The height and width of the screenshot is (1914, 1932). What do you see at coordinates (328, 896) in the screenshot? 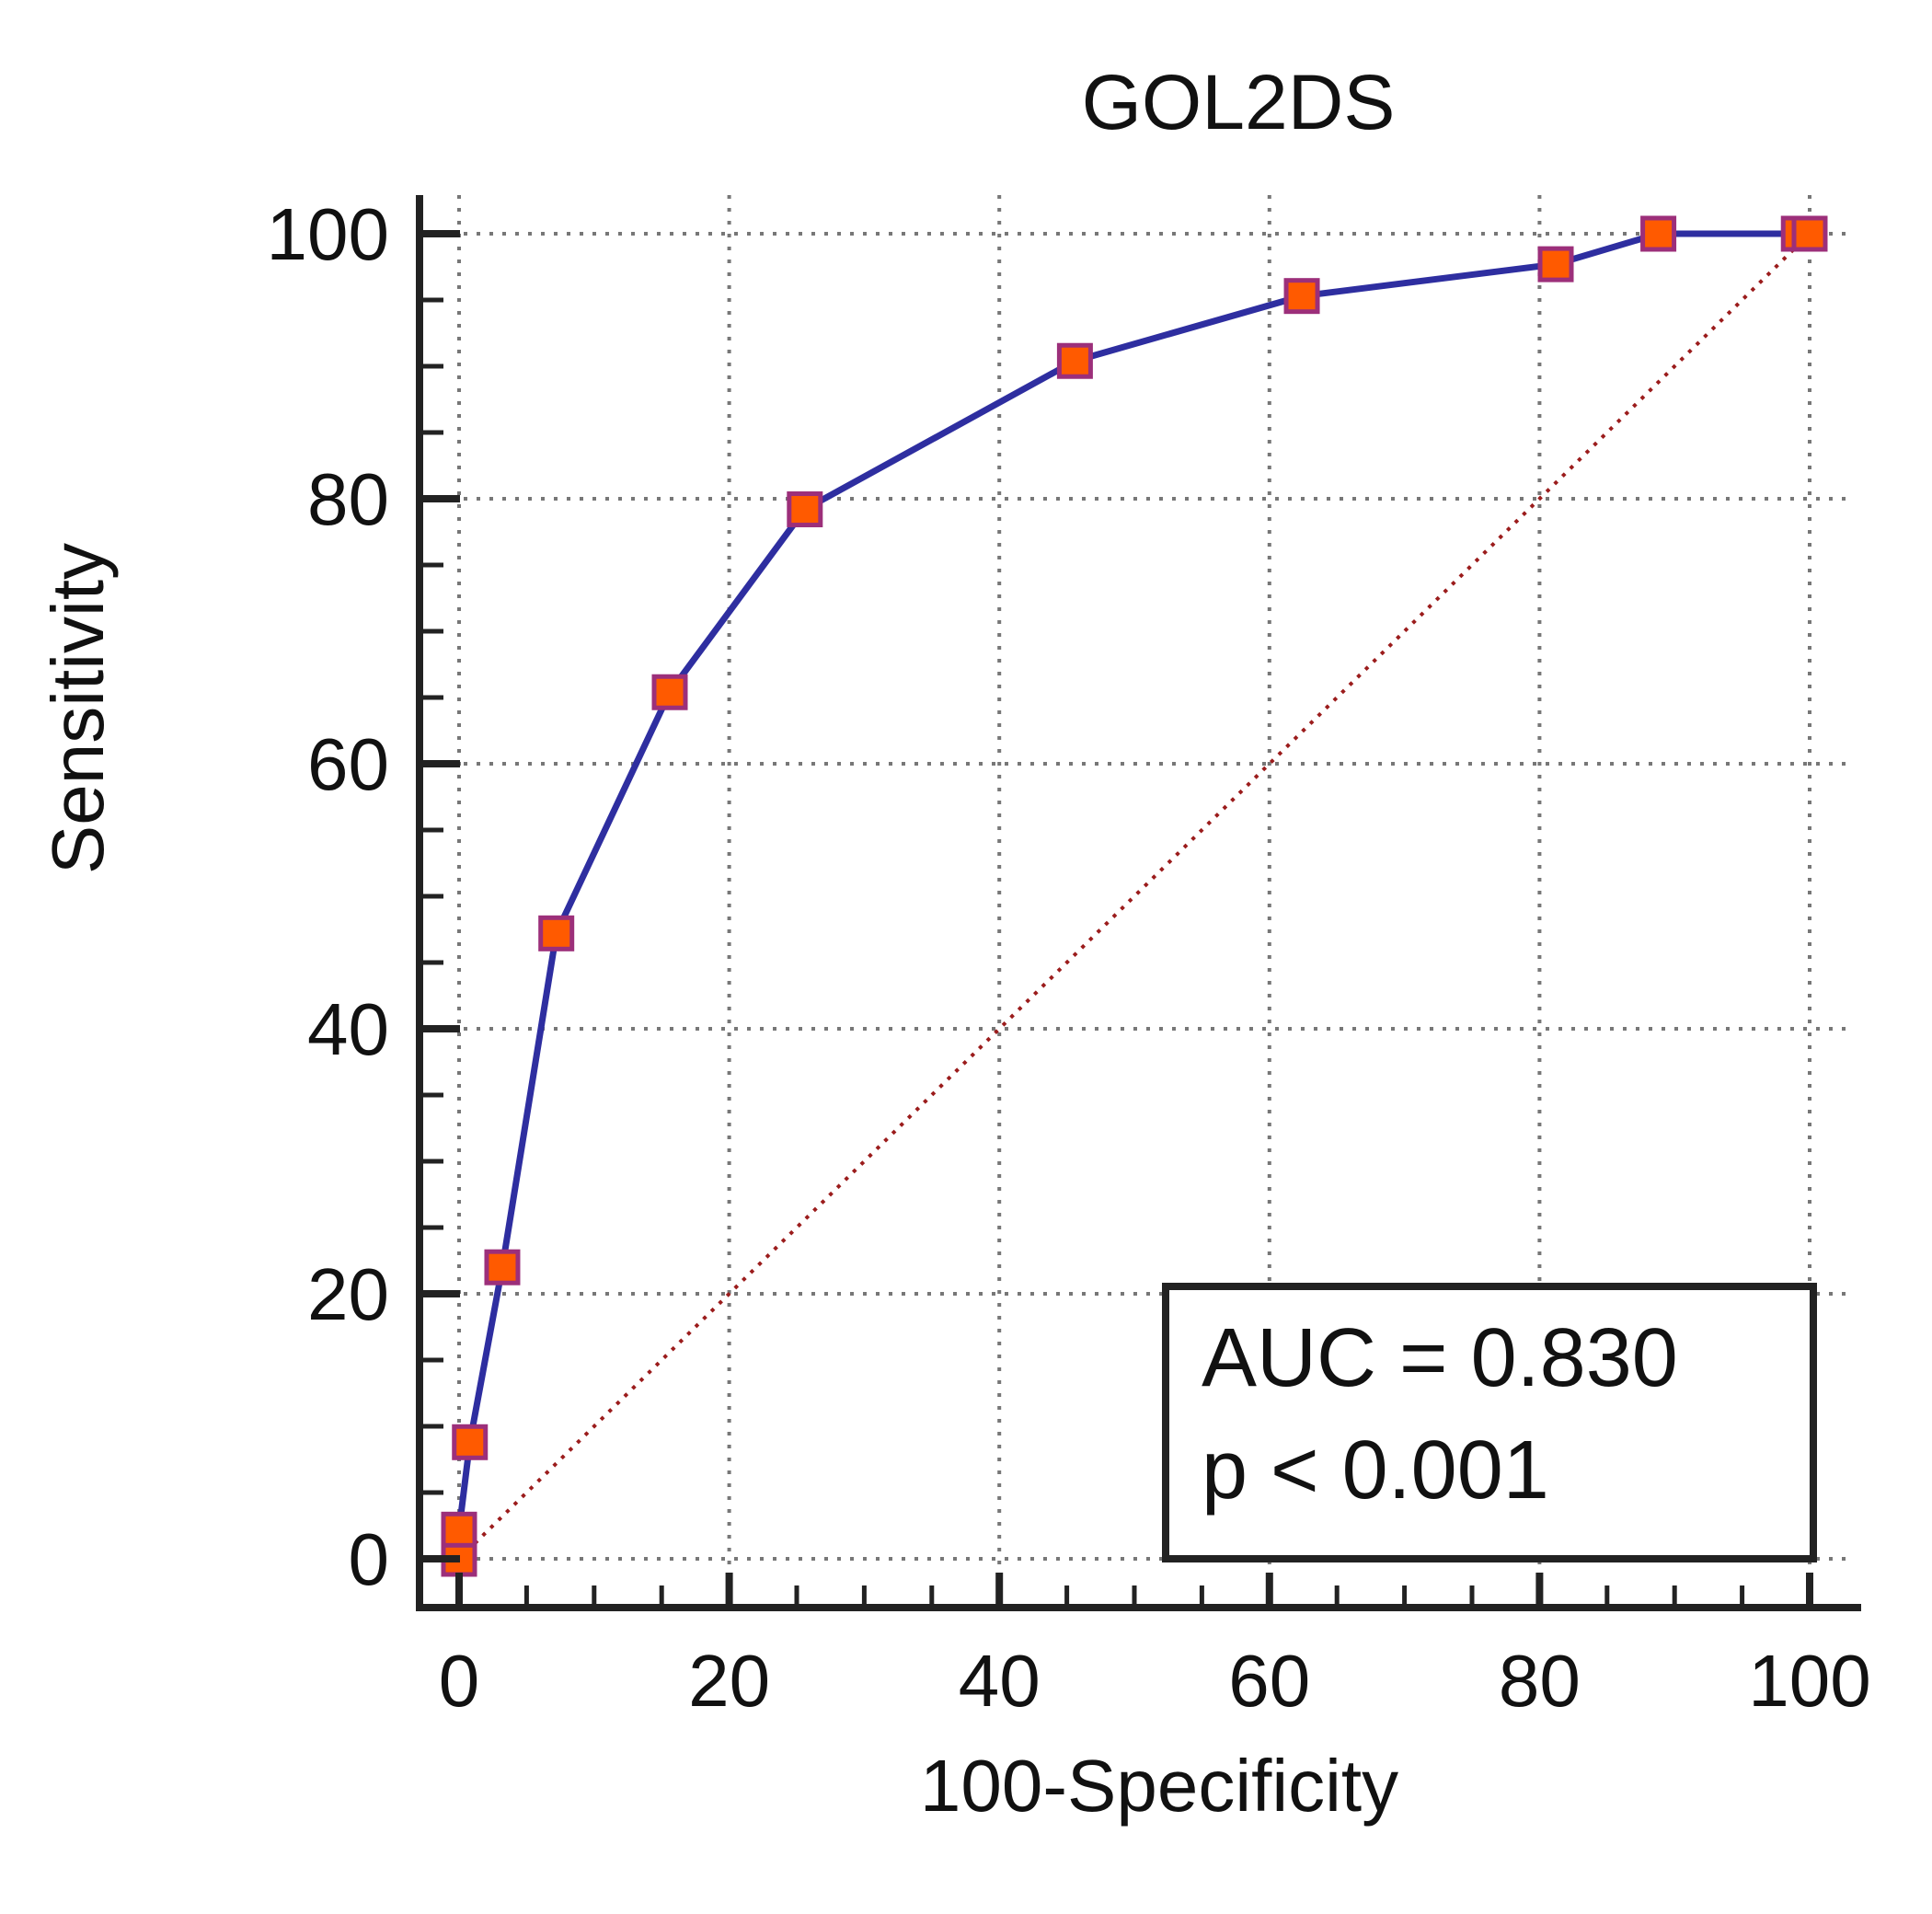
I see `y-tick-labels: 0 20 40 60 80 100` at bounding box center [328, 896].